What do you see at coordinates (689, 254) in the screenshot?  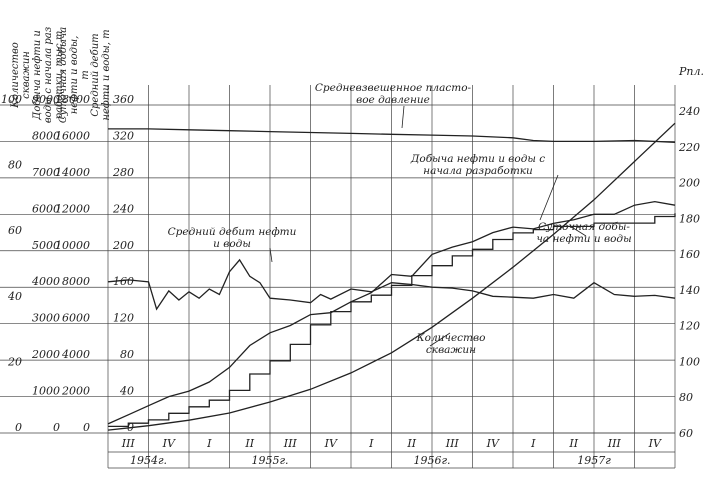 I see `right-tick-label: 160` at bounding box center [689, 254].